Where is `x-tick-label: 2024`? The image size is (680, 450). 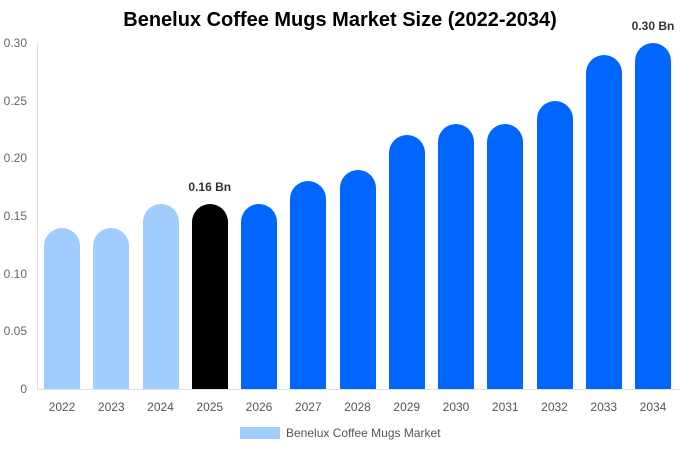
x-tick-label: 2024 is located at coordinates (160, 407).